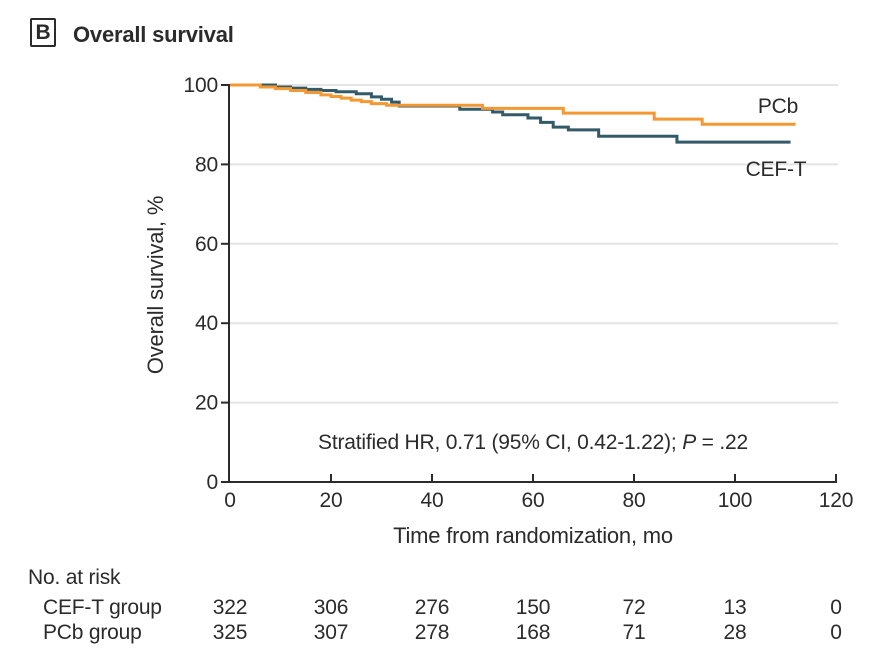 Image resolution: width=883 pixels, height=656 pixels. Describe the element at coordinates (776, 169) in the screenshot. I see `curve-label-cef-t: CEF-T` at that location.